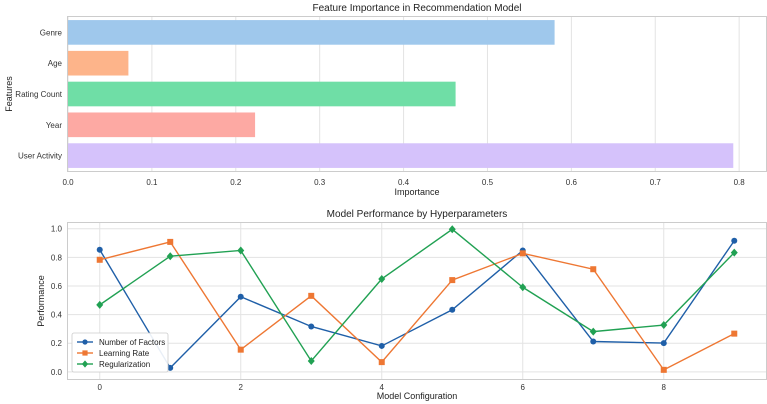 The height and width of the screenshot is (404, 767). What do you see at coordinates (236, 182) in the screenshot?
I see `x-tick-label: 0.2` at bounding box center [236, 182].